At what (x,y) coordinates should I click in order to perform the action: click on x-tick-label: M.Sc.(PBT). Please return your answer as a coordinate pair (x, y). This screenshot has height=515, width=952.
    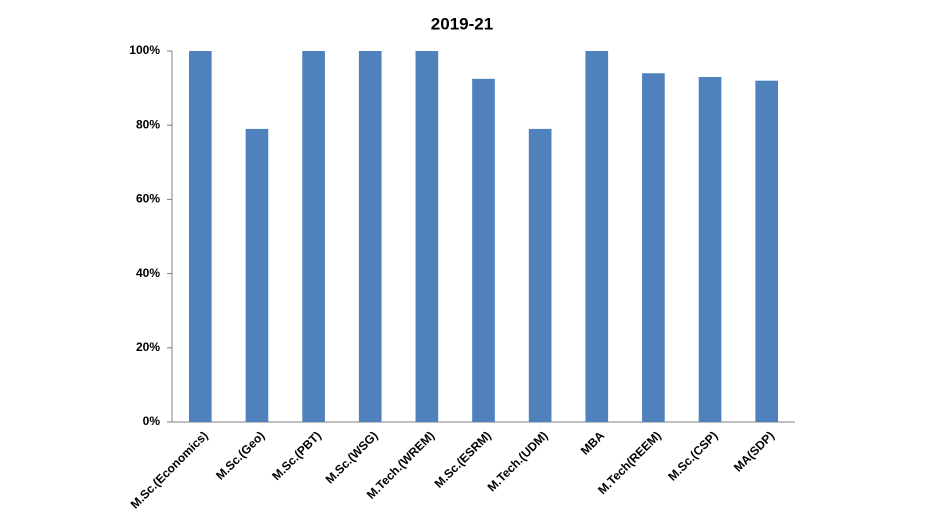
    Looking at the image, I should click on (296, 455).